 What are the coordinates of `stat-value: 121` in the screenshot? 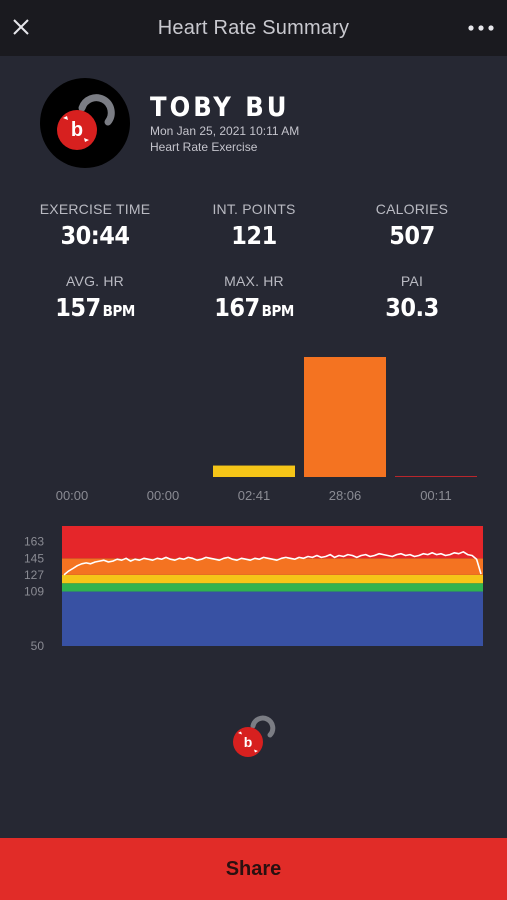 It's located at (254, 235).